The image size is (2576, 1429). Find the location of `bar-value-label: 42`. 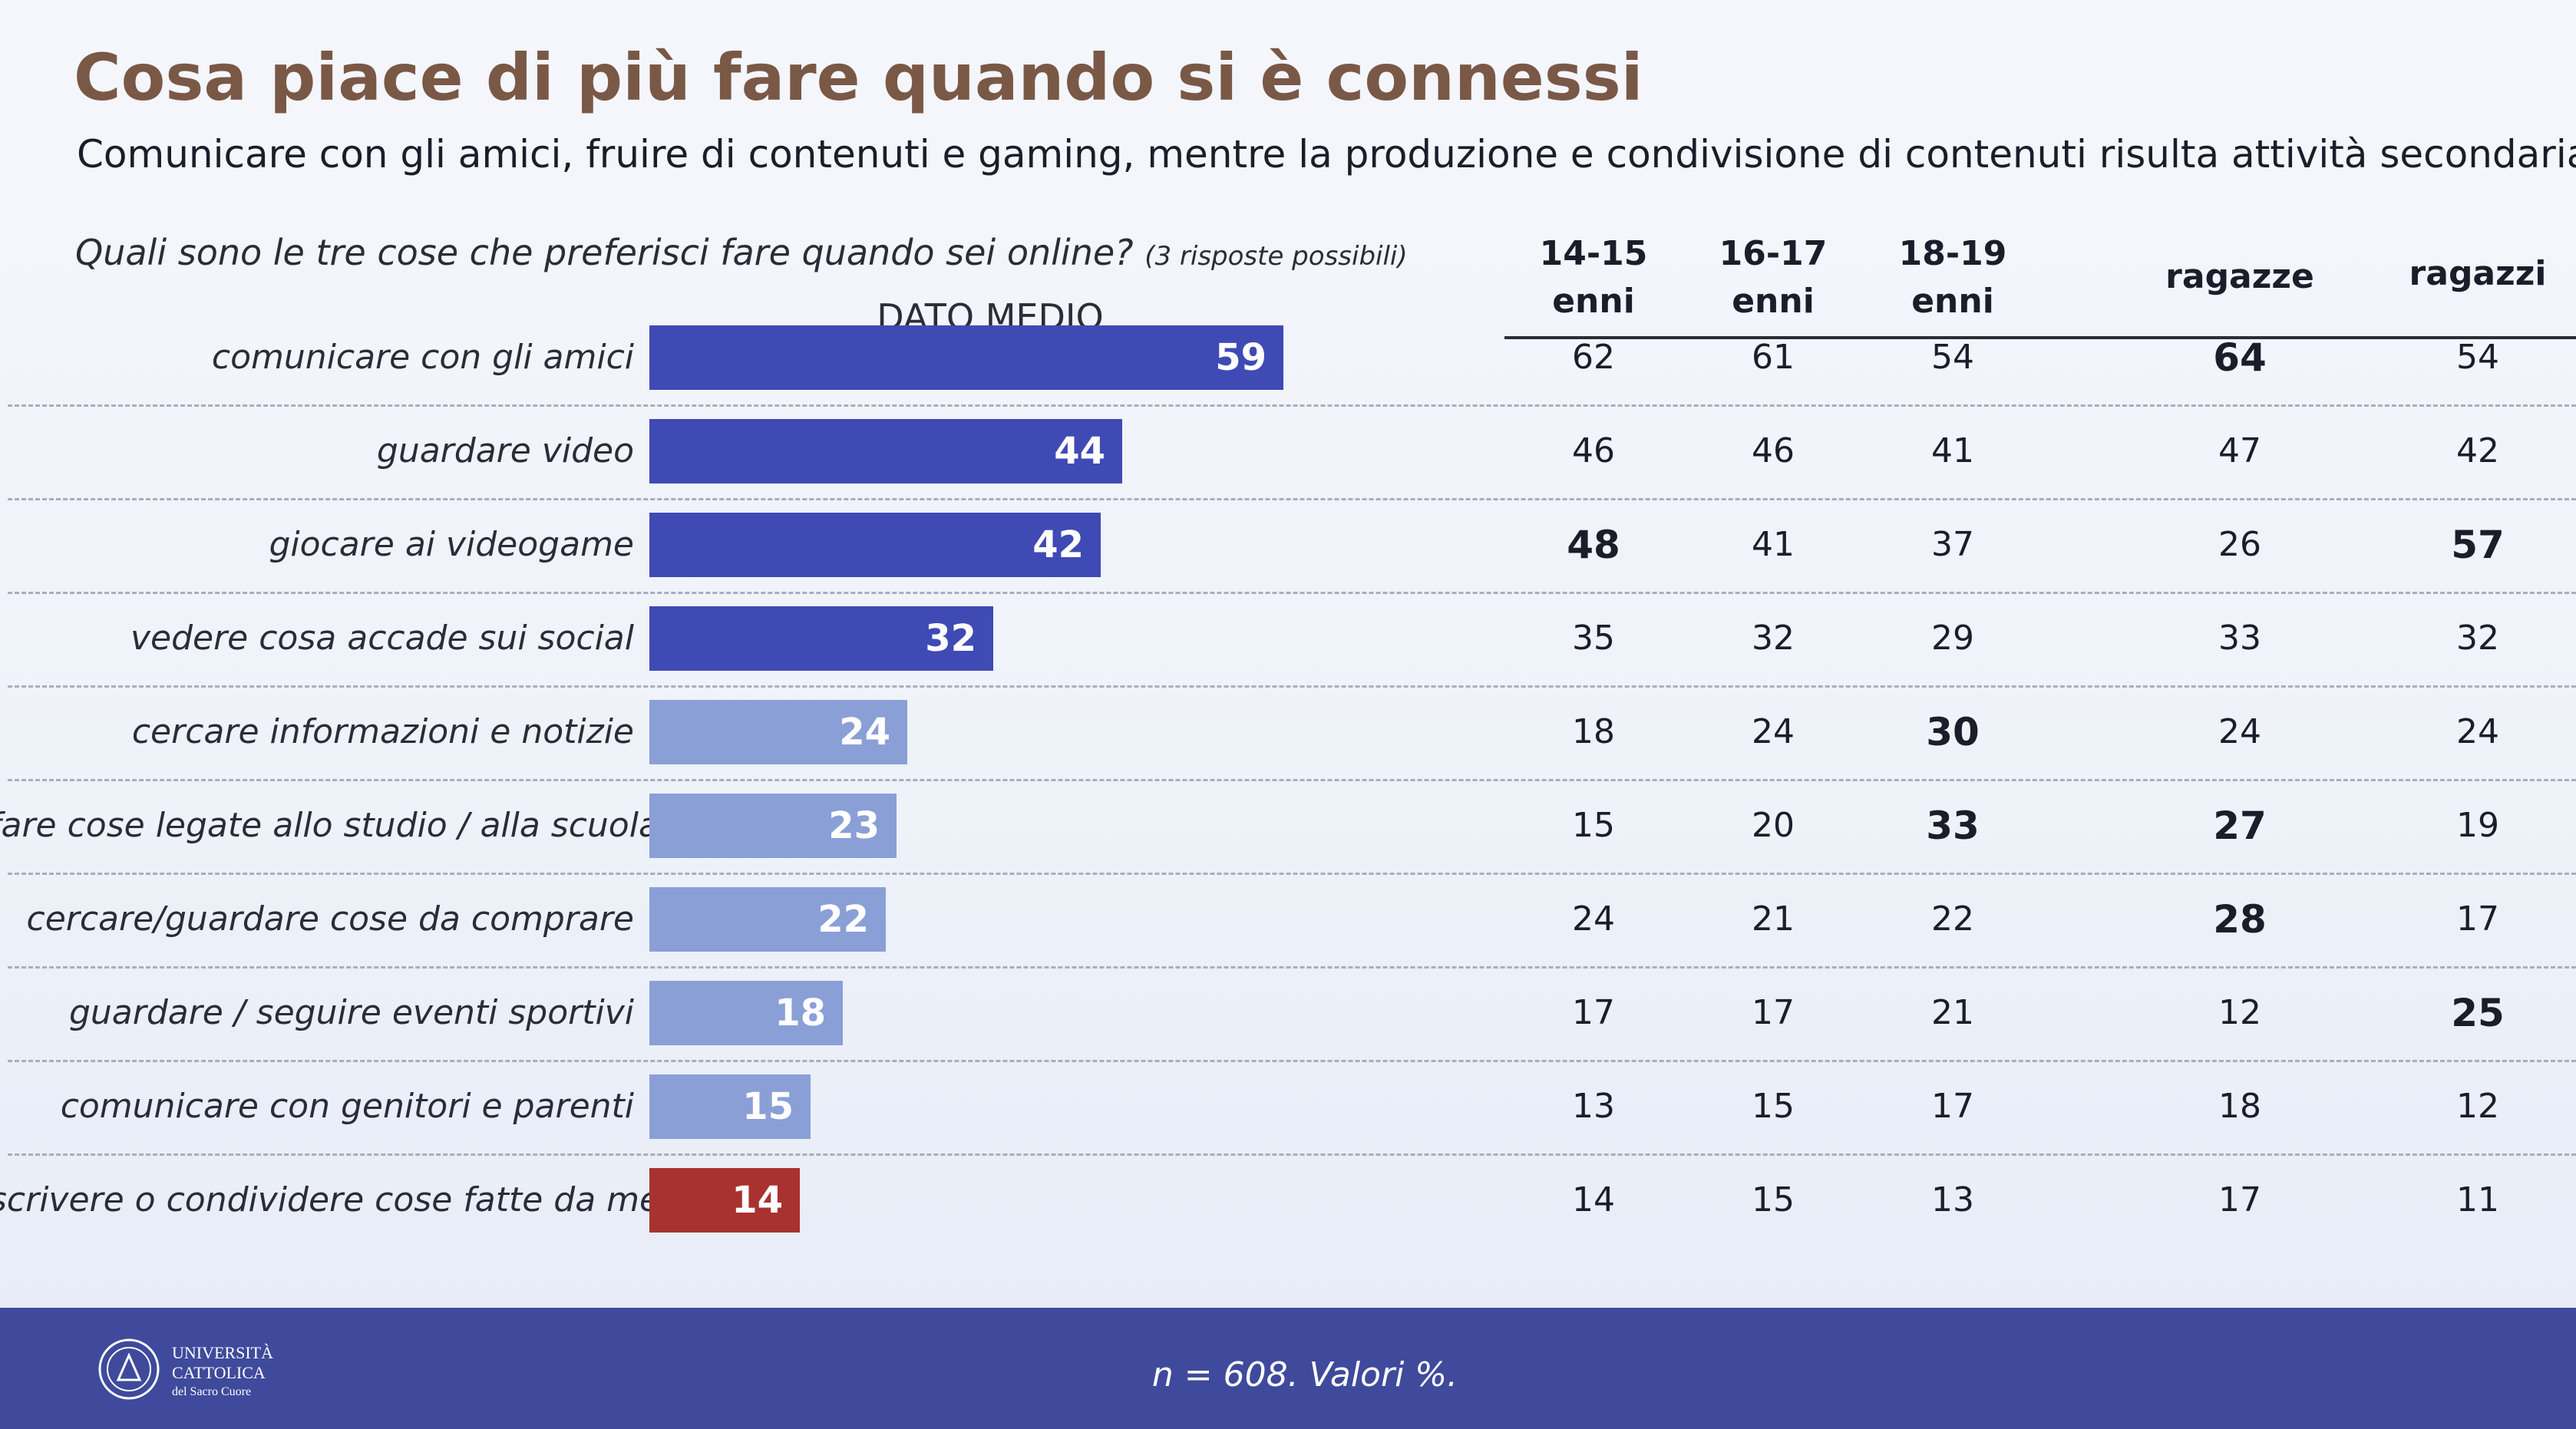

bar-value-label: 42 is located at coordinates (1058, 544).